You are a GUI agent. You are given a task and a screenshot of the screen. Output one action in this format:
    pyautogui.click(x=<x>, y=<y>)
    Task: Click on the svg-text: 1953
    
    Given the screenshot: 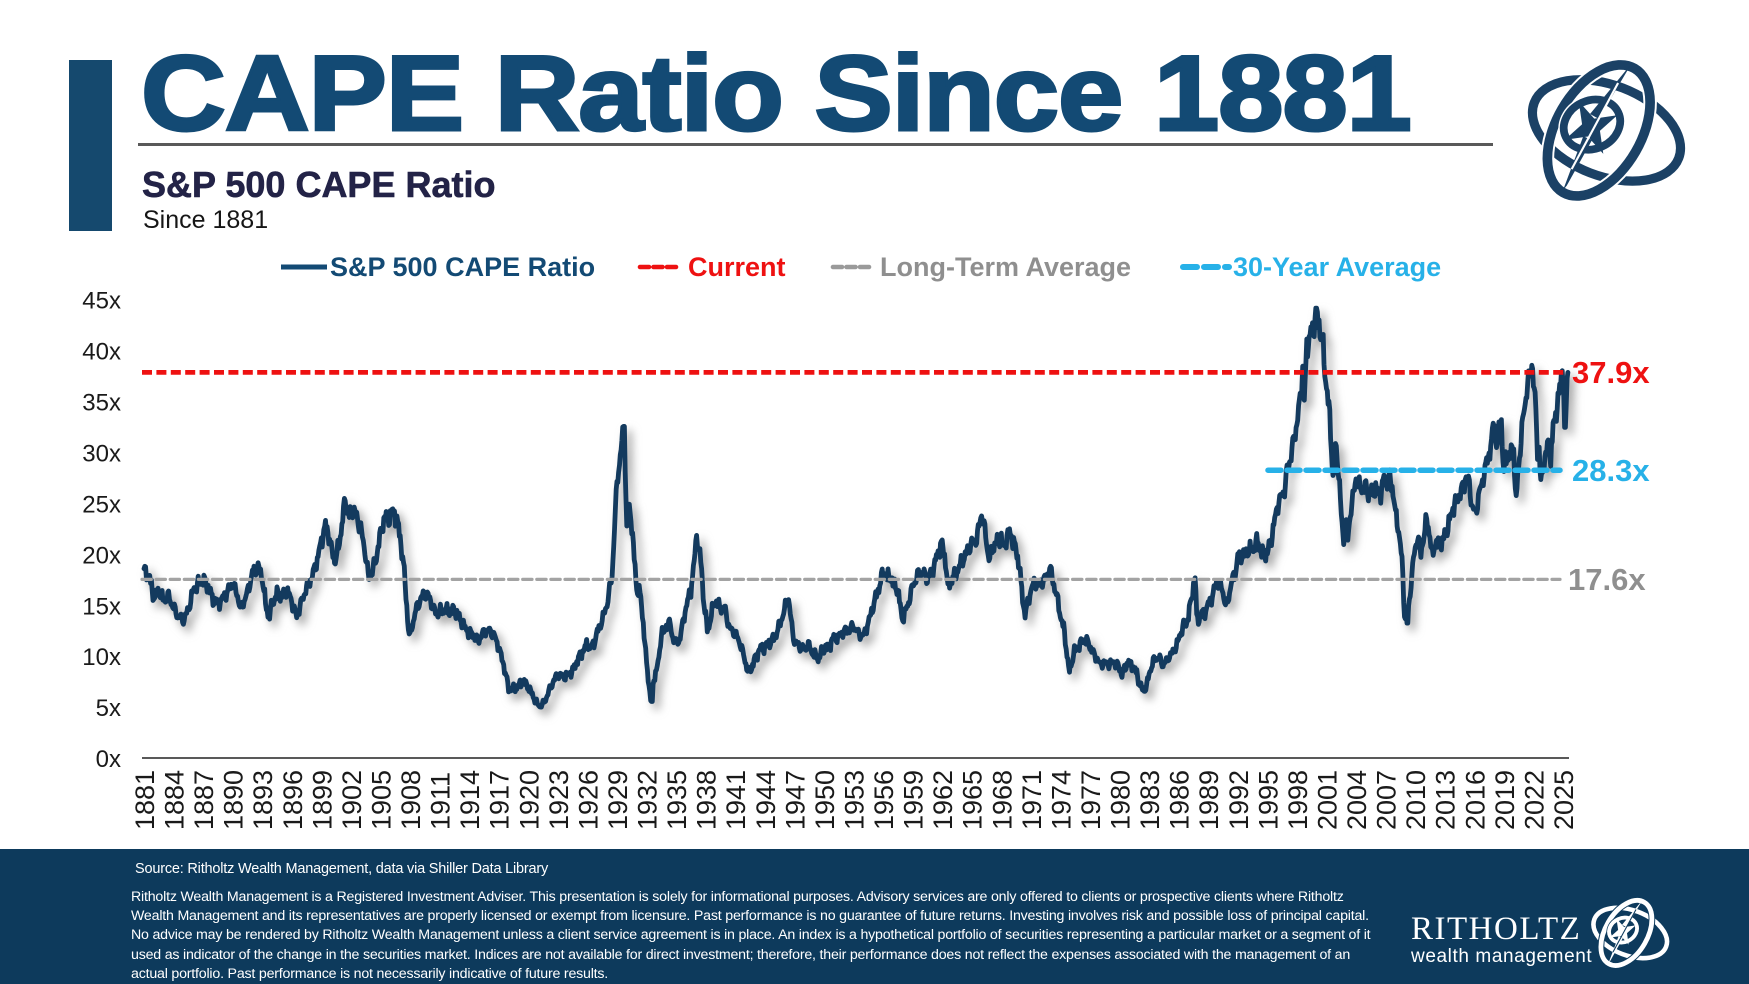 What is the action you would take?
    pyautogui.click(x=855, y=800)
    